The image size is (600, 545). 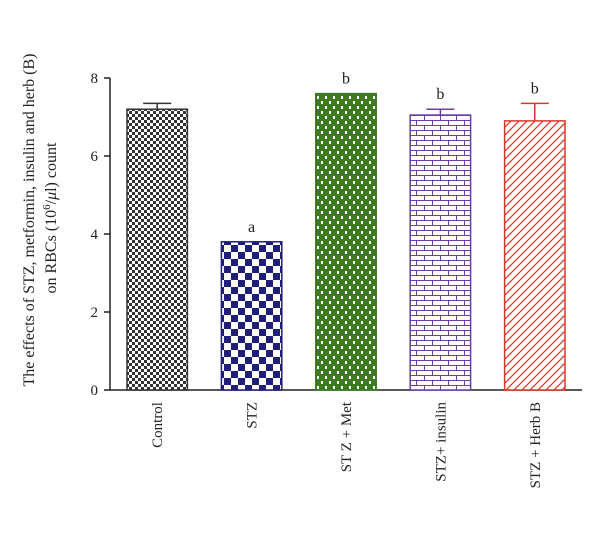 I want to click on category-label: STZ, so click(x=253, y=415).